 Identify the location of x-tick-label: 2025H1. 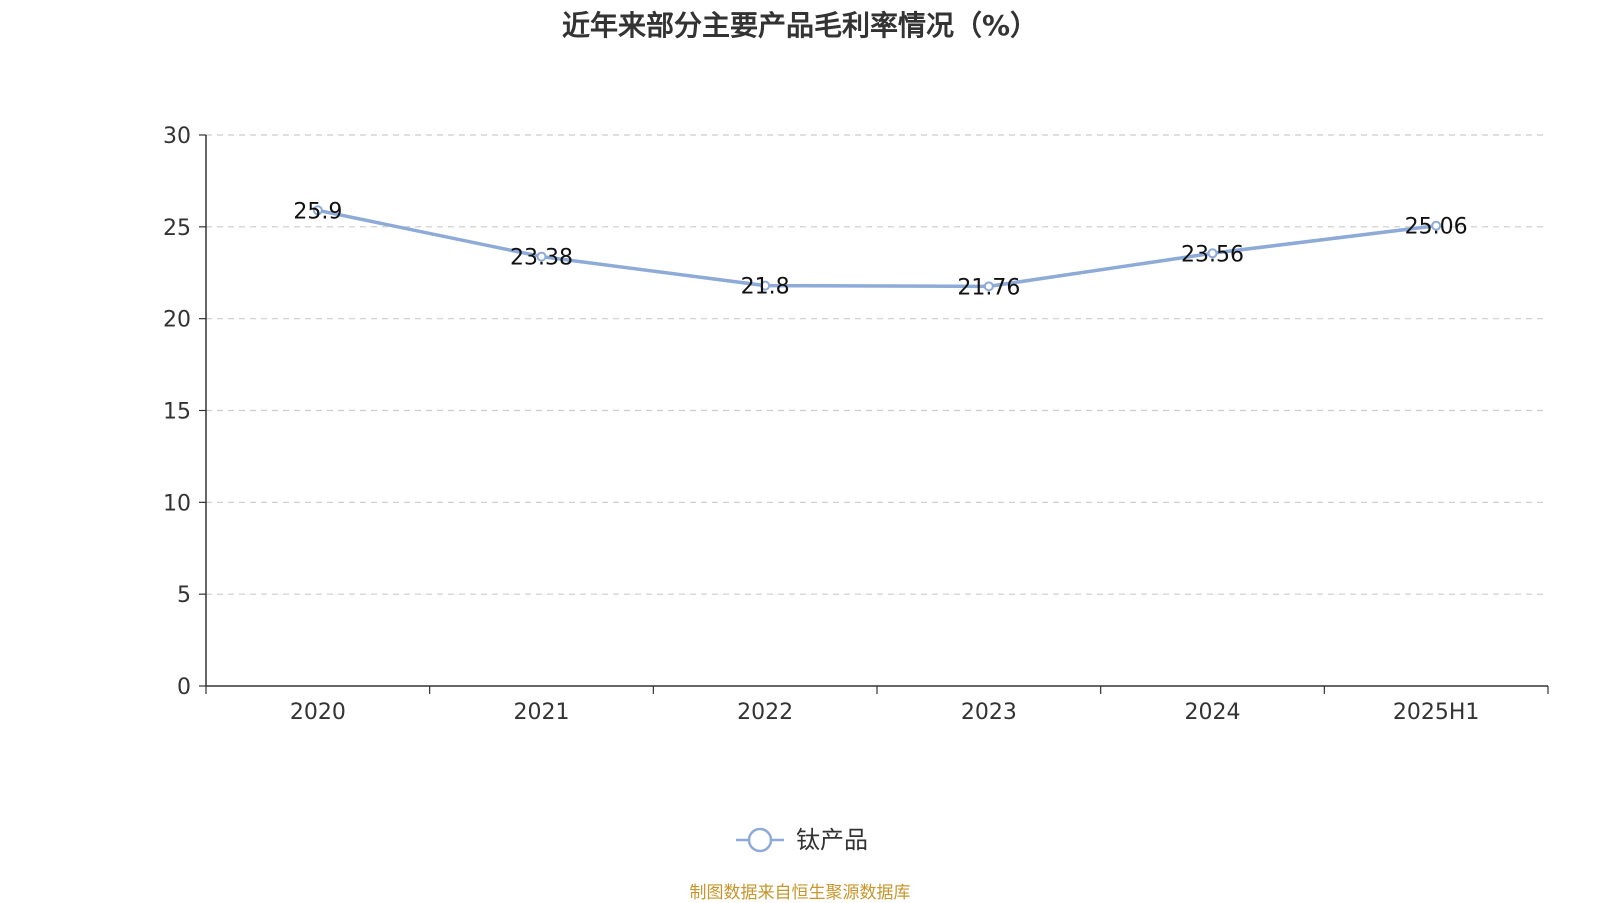
(1436, 712).